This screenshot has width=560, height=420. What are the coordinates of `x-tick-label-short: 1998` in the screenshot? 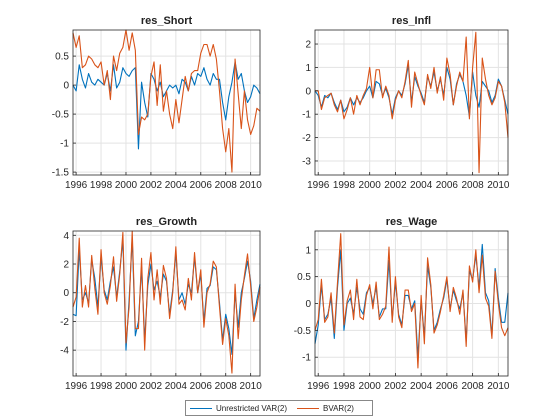 It's located at (101, 185).